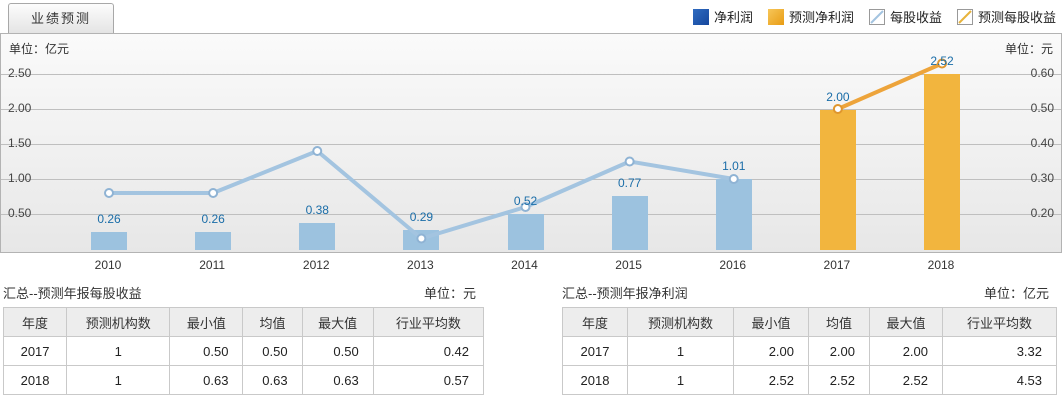  What do you see at coordinates (1016, 293) in the screenshot?
I see `table-unit: 单位：亿元` at bounding box center [1016, 293].